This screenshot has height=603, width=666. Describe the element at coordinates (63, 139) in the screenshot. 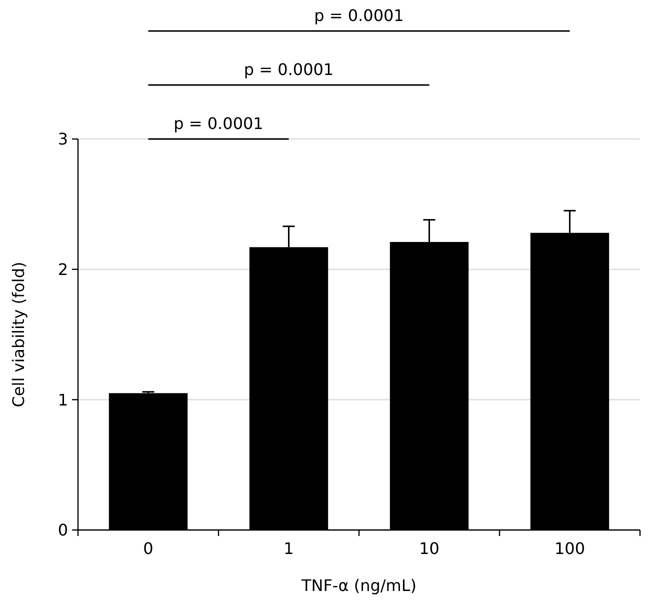

I see `y-tick-label: 3` at that location.